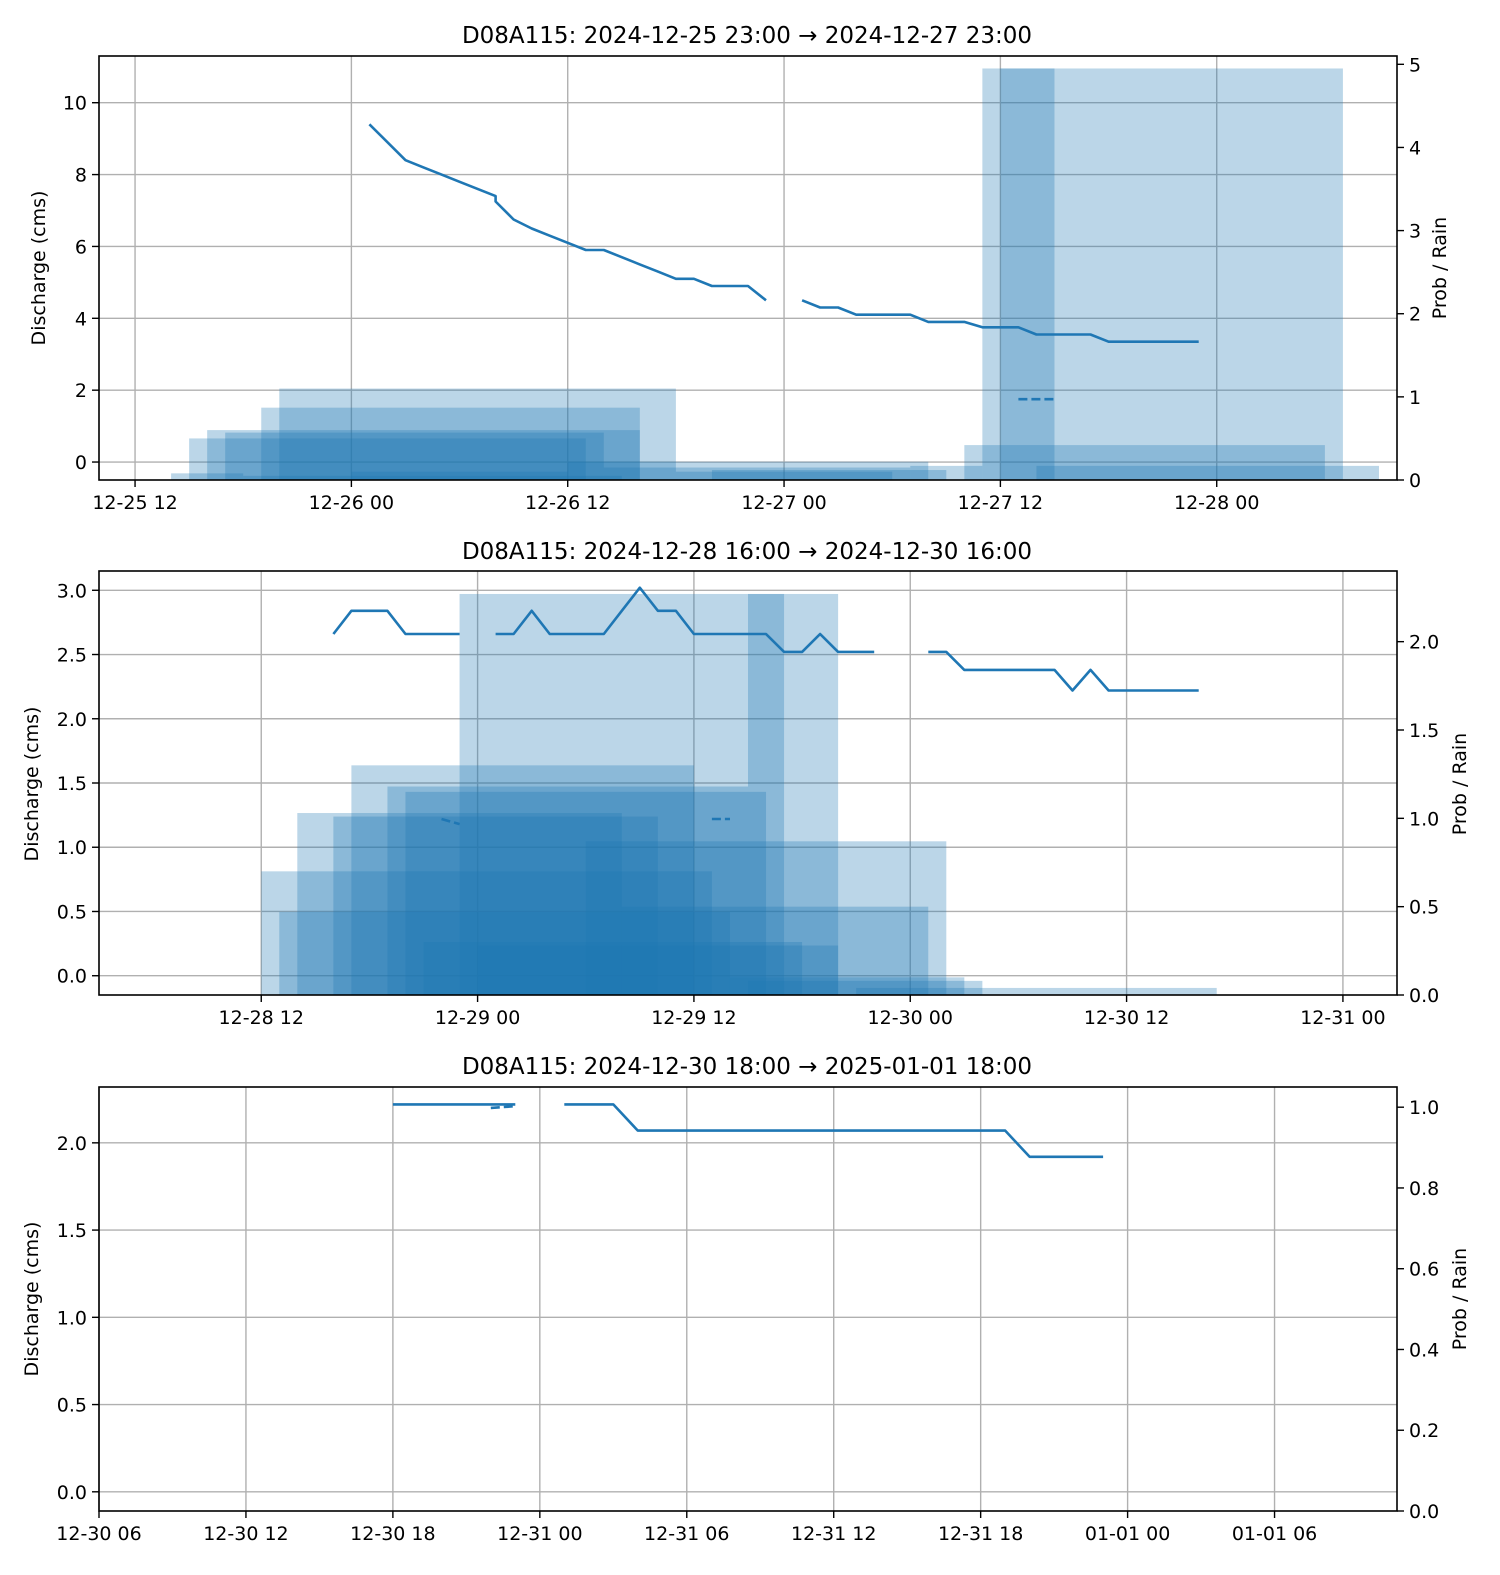 Image resolution: width=1500 pixels, height=1575 pixels. Describe the element at coordinates (1274, 1534) in the screenshot. I see `x-tick-label: 01-01 06` at that location.